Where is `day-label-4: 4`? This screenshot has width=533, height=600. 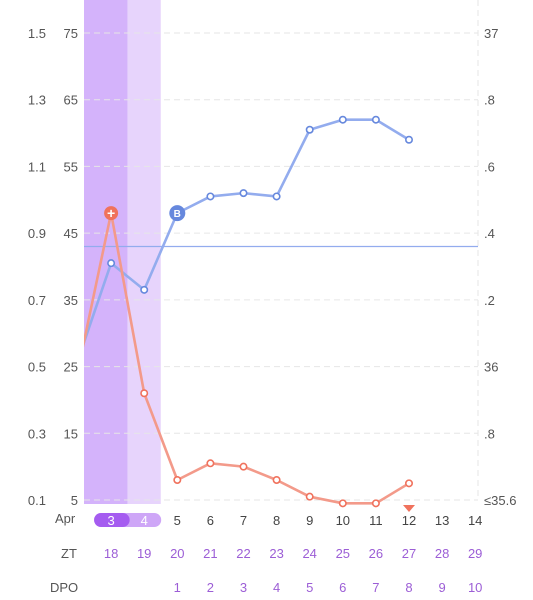
day-label-4: 4 is located at coordinates (144, 520).